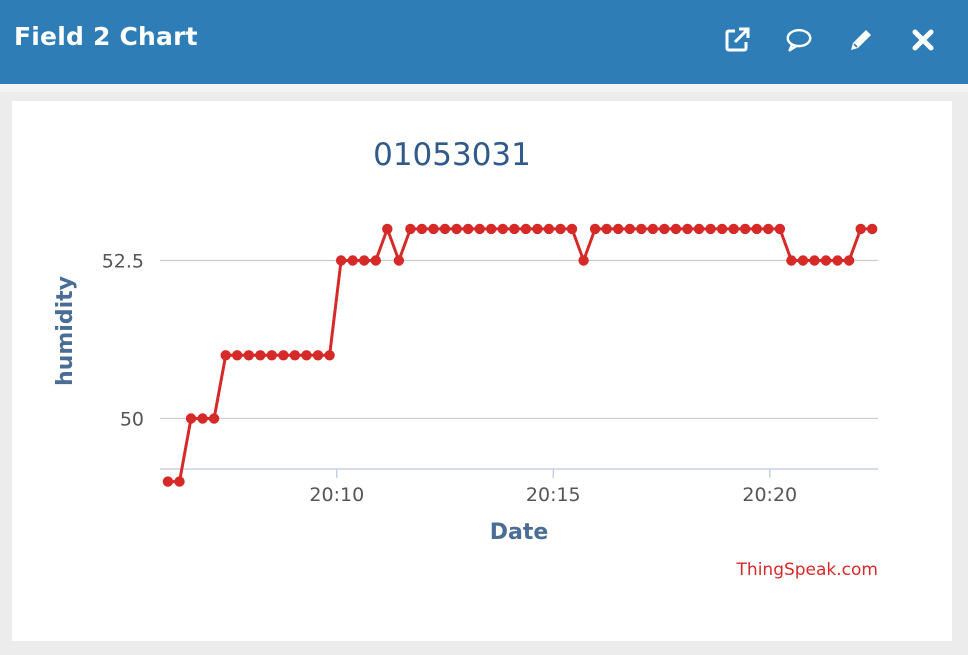 The height and width of the screenshot is (655, 968). What do you see at coordinates (830, 40) in the screenshot?
I see `header-toolbar` at bounding box center [830, 40].